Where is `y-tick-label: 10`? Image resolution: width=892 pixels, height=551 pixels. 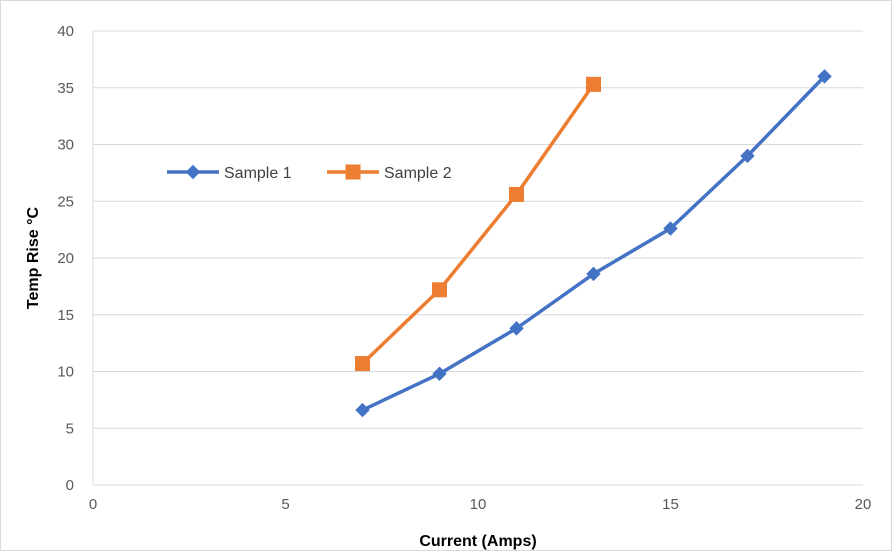
y-tick-label: 10 is located at coordinates (65, 372).